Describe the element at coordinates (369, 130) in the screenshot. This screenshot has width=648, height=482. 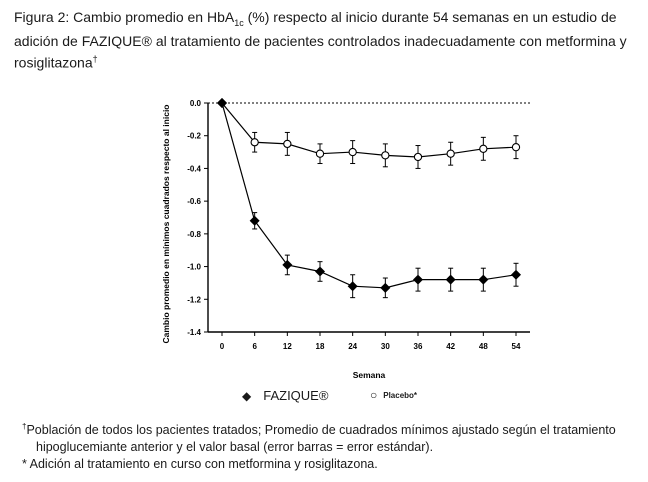
I see `series-line-placebo` at that location.